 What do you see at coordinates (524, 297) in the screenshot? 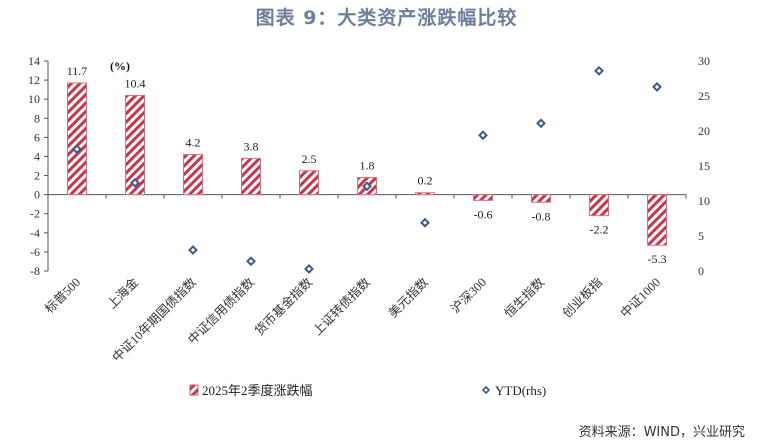
I see `x-tick-label: 恒生指数` at bounding box center [524, 297].